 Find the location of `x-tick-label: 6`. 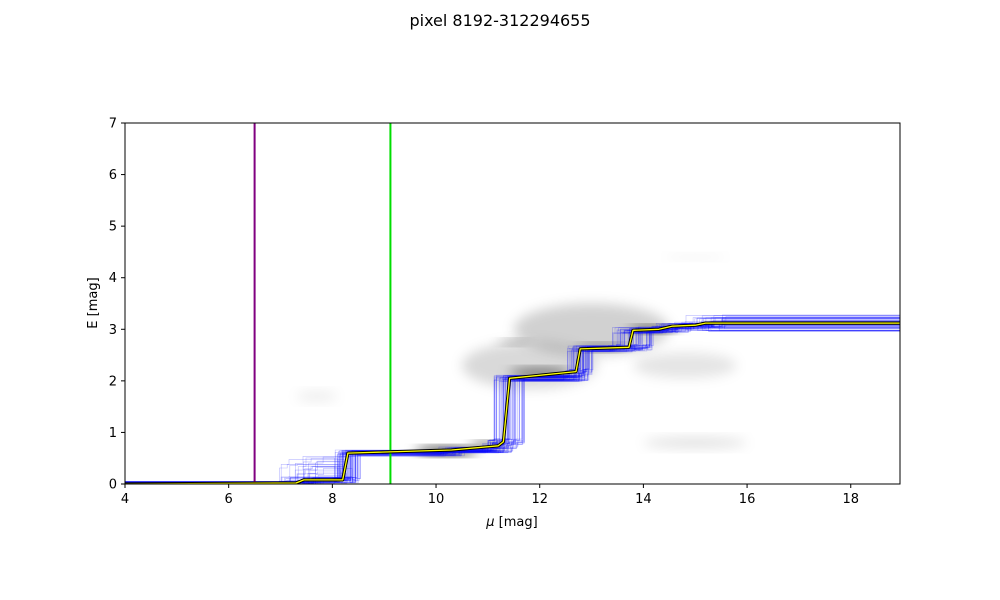

x-tick-label: 6 is located at coordinates (229, 499).